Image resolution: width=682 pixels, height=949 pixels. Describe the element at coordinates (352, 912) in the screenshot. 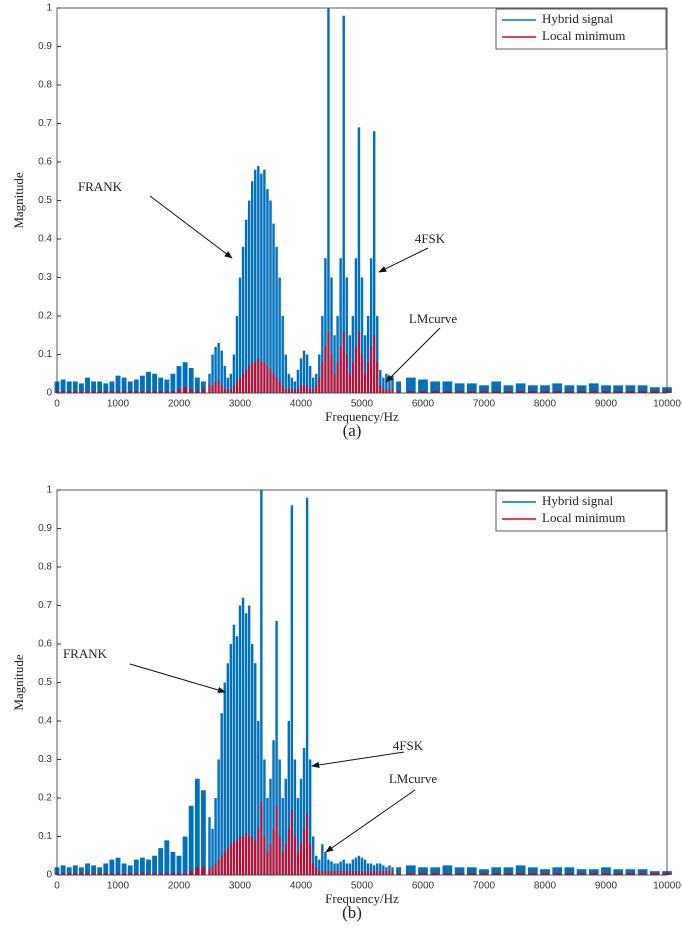

I see `caption: (b)` at that location.